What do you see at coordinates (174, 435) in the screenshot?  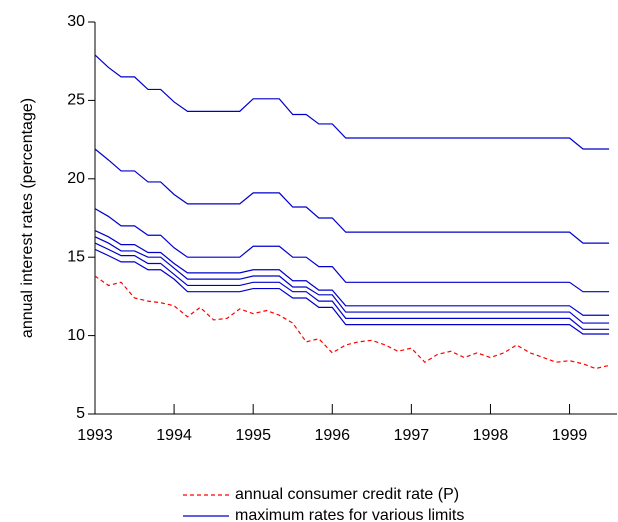 I see `x-tick-label: 1994` at bounding box center [174, 435].